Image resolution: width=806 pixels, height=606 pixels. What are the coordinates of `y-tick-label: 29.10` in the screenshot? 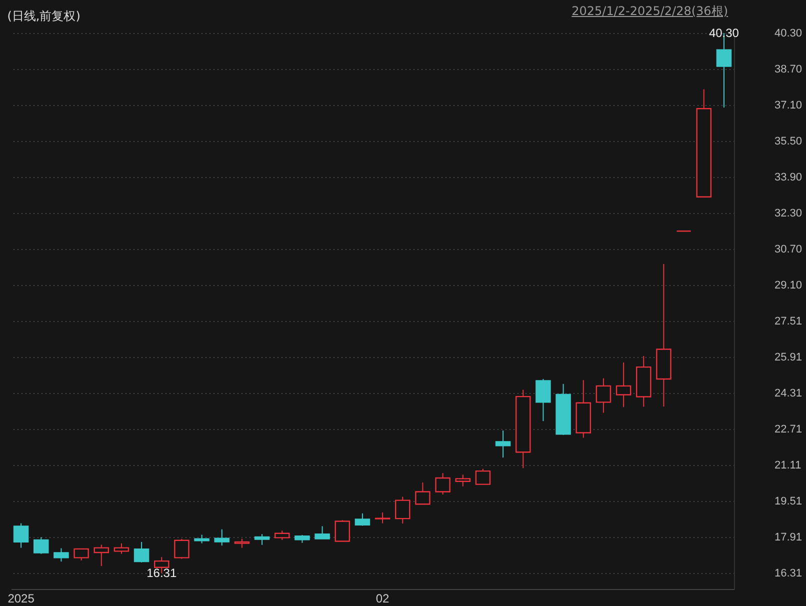 It's located at (788, 286).